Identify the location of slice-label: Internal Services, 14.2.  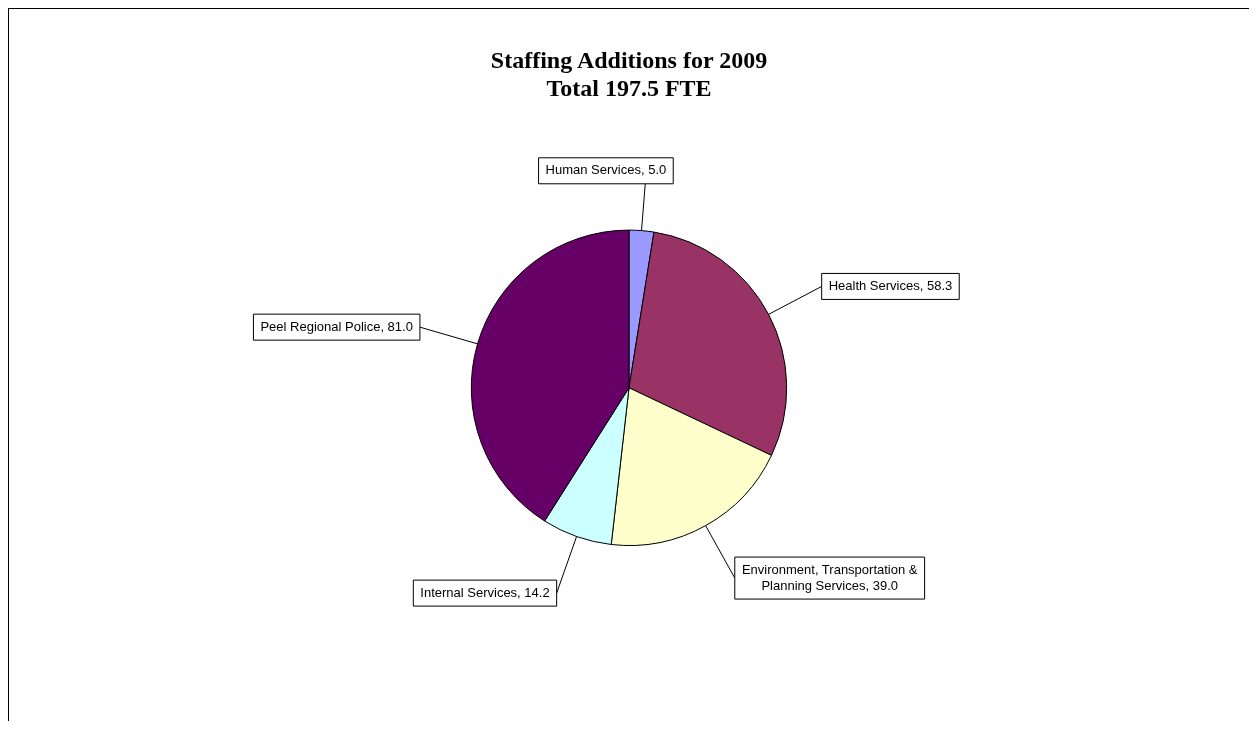
(485, 592).